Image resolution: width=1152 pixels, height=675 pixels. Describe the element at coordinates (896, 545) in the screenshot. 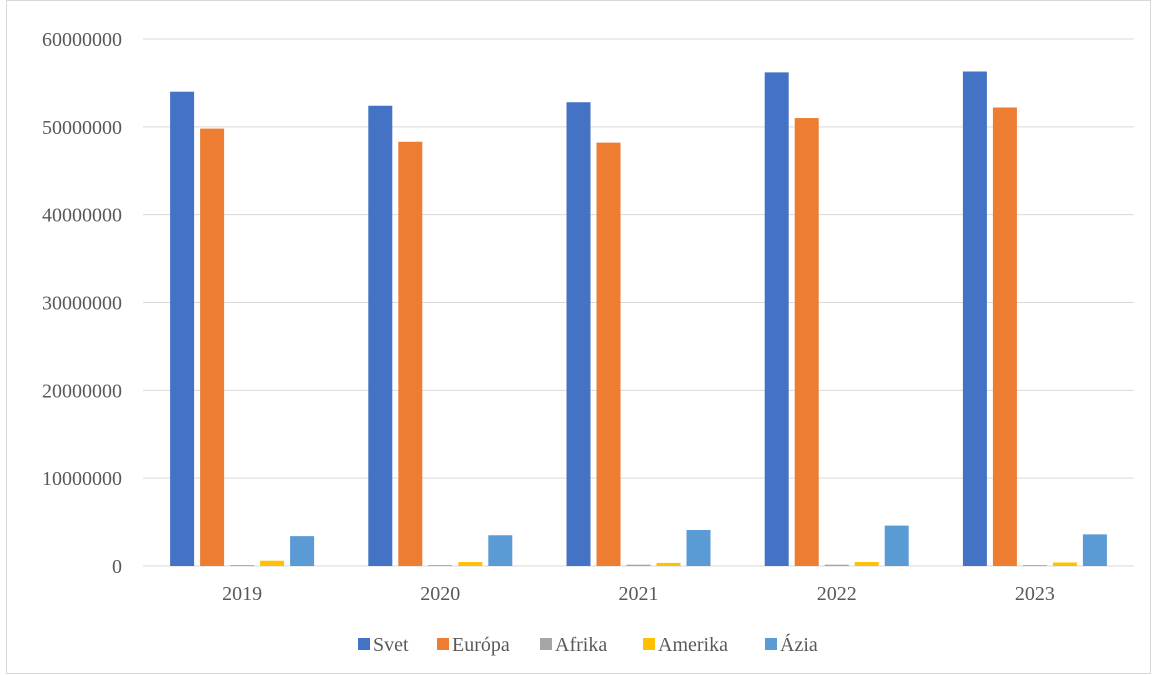

I see `bar-ázia-2022` at that location.